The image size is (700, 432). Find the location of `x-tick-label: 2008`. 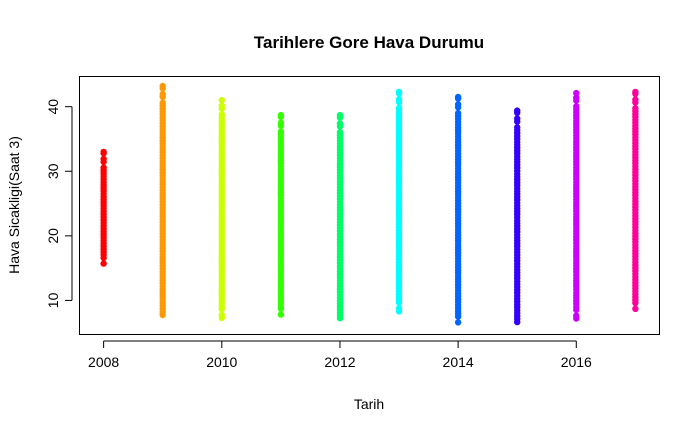

x-tick-label: 2008 is located at coordinates (103, 362).